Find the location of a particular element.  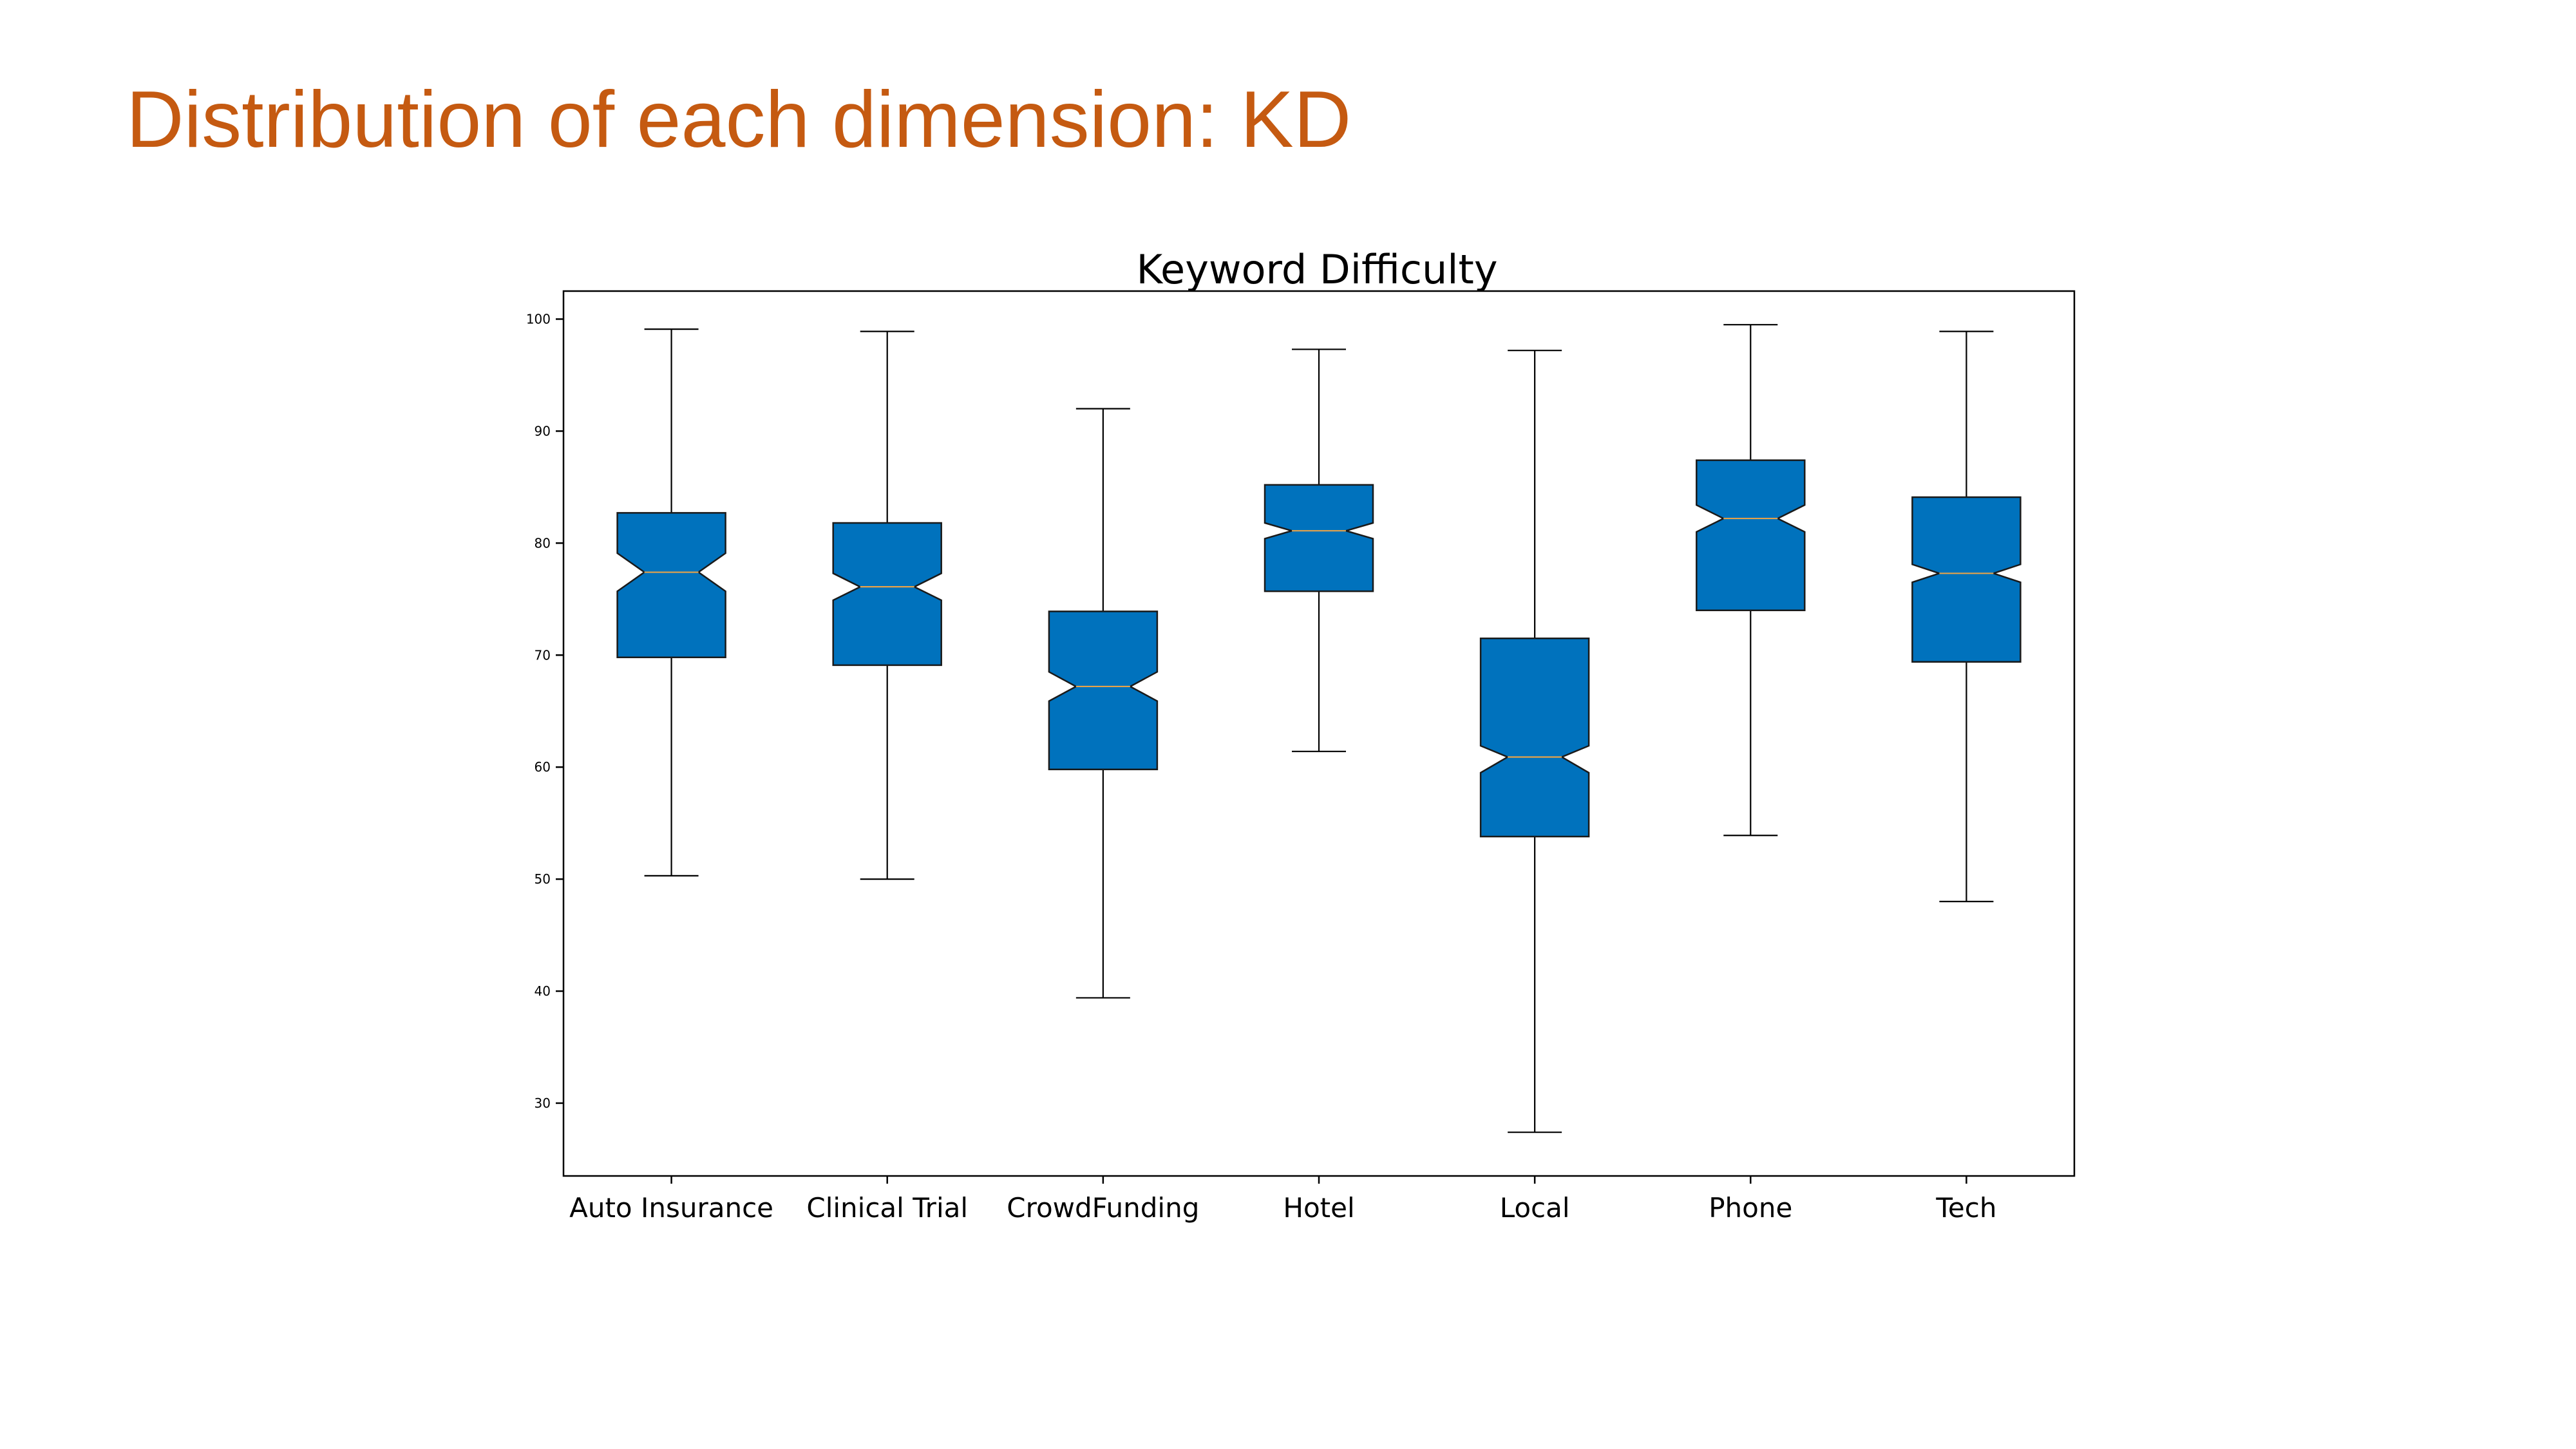

x-tick-label-local: Local is located at coordinates (1535, 1208).